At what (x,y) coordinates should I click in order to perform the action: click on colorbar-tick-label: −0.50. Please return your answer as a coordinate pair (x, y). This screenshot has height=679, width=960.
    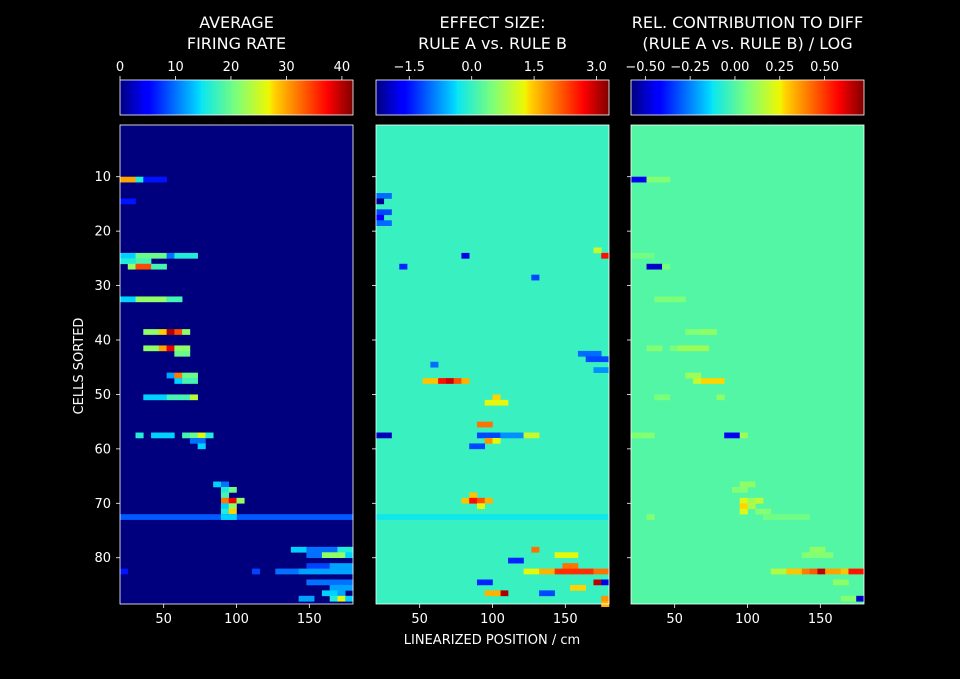
    Looking at the image, I should click on (645, 67).